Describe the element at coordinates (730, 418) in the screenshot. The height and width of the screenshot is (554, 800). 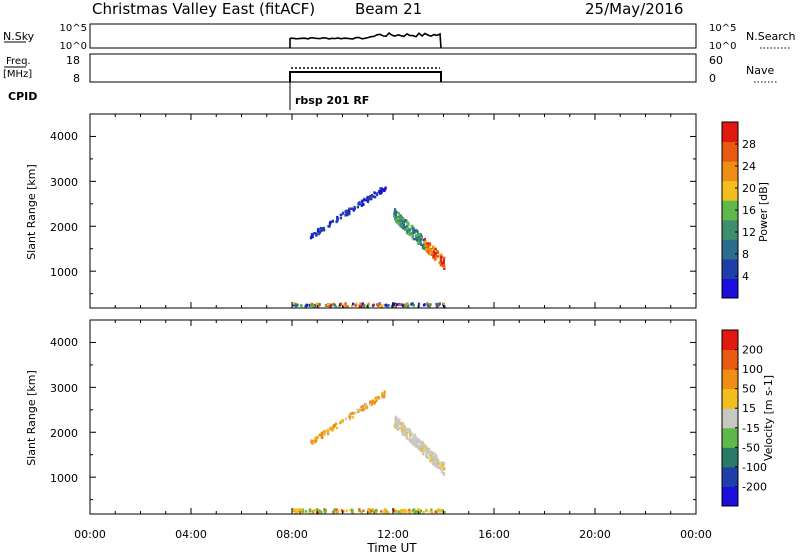
I see `velocity-colorbar` at that location.